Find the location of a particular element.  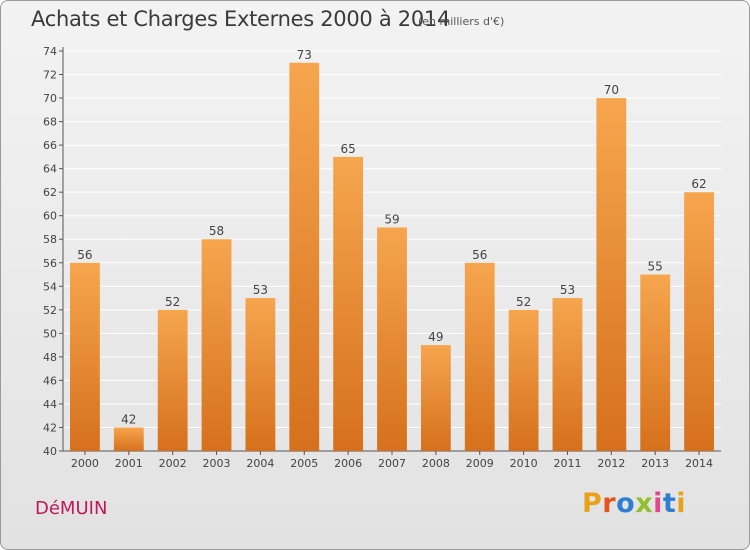

y-tick-label: 42 is located at coordinates (50, 427).